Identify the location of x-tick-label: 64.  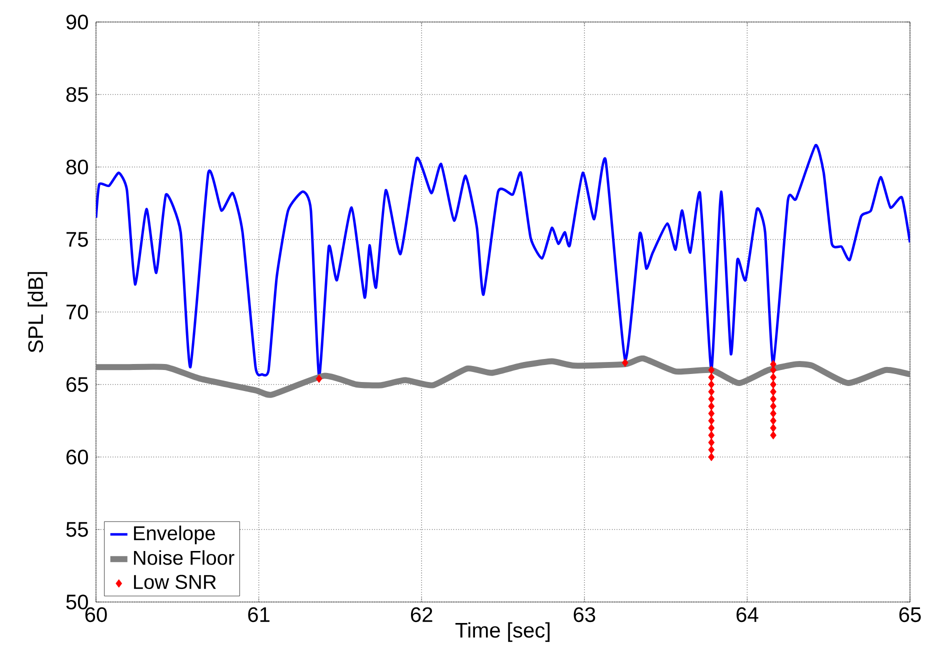
(747, 614).